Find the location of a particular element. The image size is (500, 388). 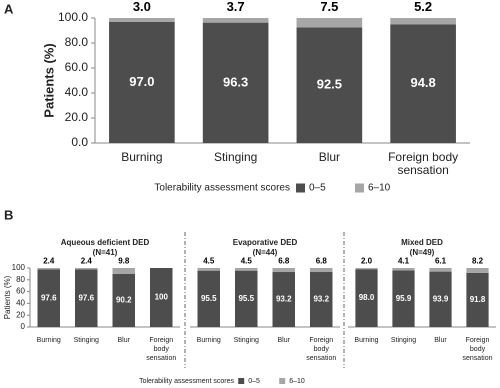

y-tick-label: 20 is located at coordinates (20, 314).